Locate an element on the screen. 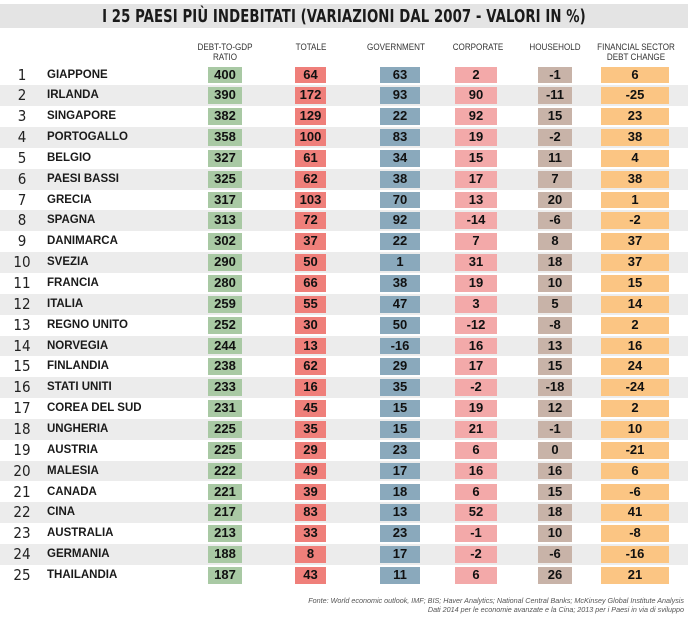 The image size is (688, 621). rank-number: 11 is located at coordinates (22, 283).